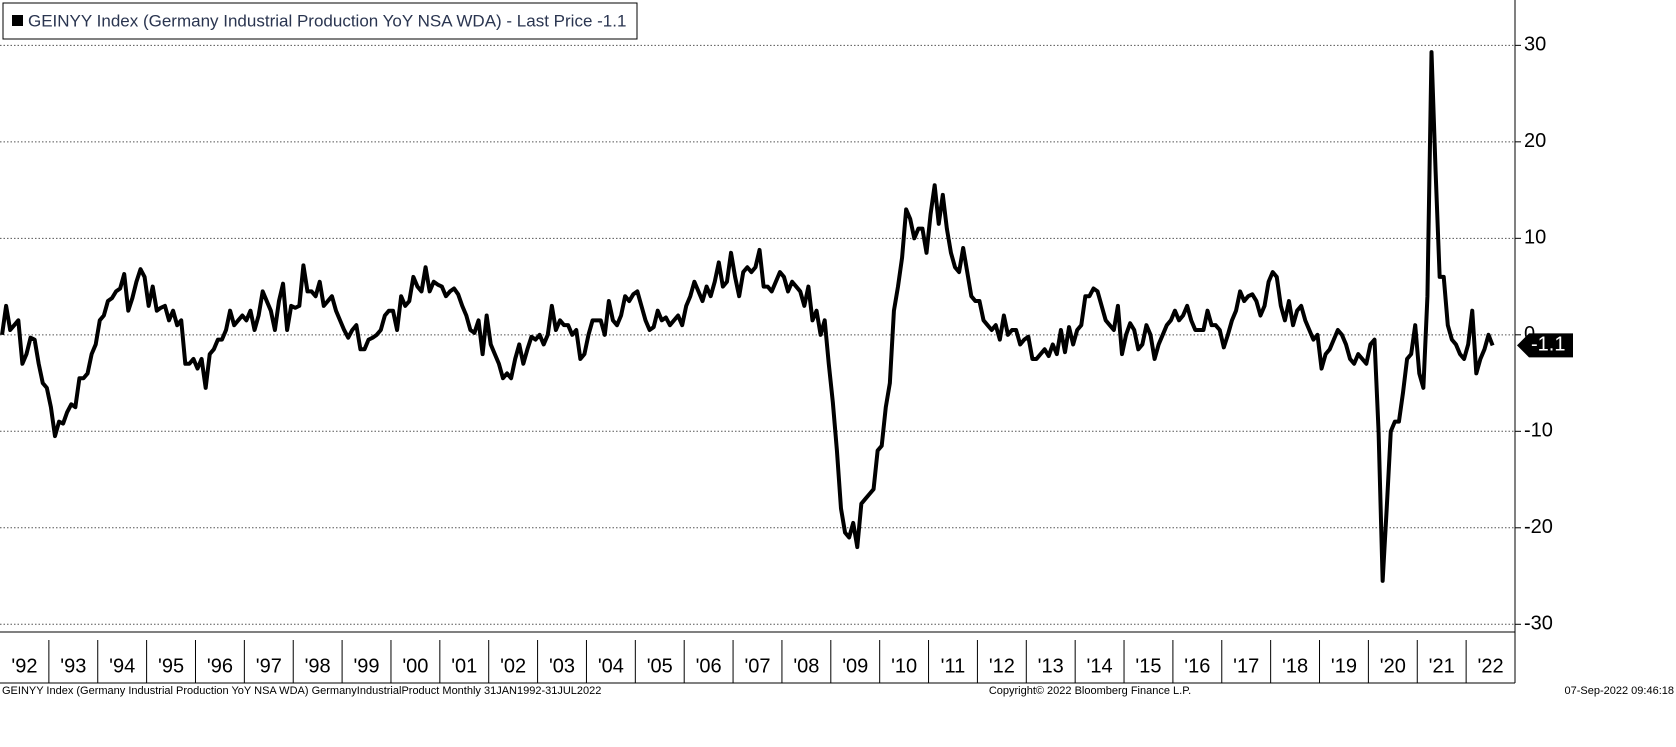  I want to click on x-tick-label: '92, so click(24, 666).